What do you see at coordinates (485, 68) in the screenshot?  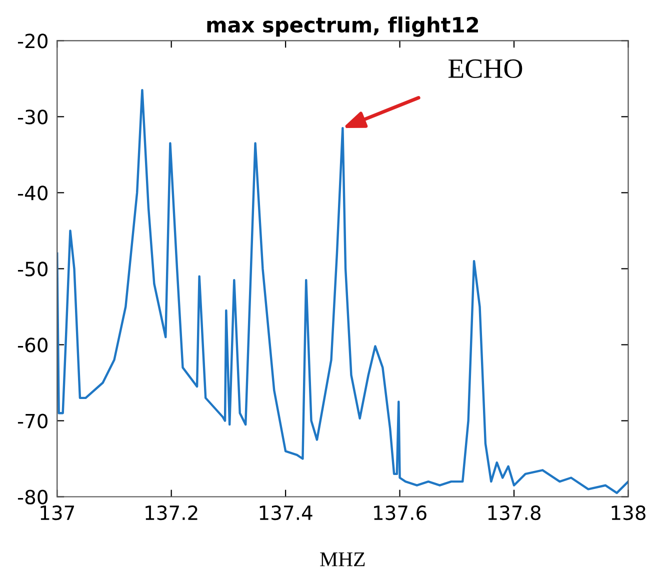 I see `annotation: ECHO` at bounding box center [485, 68].